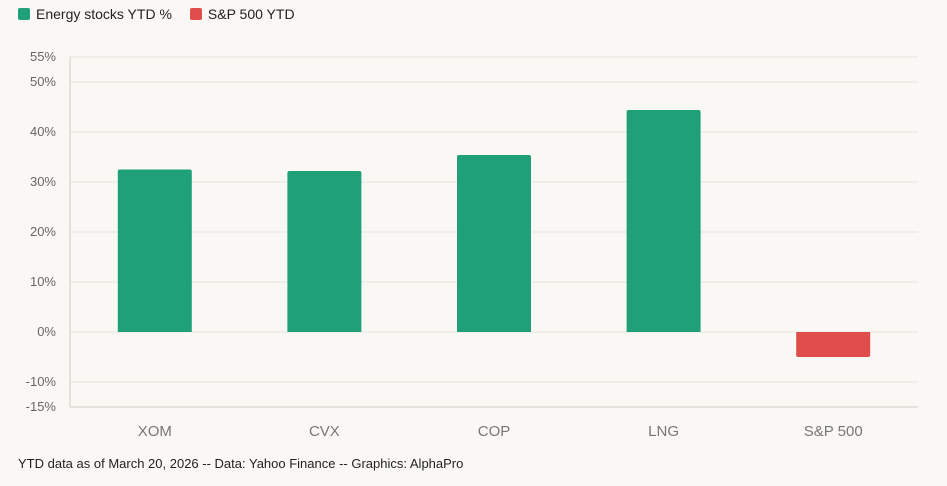  What do you see at coordinates (324, 251) in the screenshot?
I see `bar-cvx` at bounding box center [324, 251].